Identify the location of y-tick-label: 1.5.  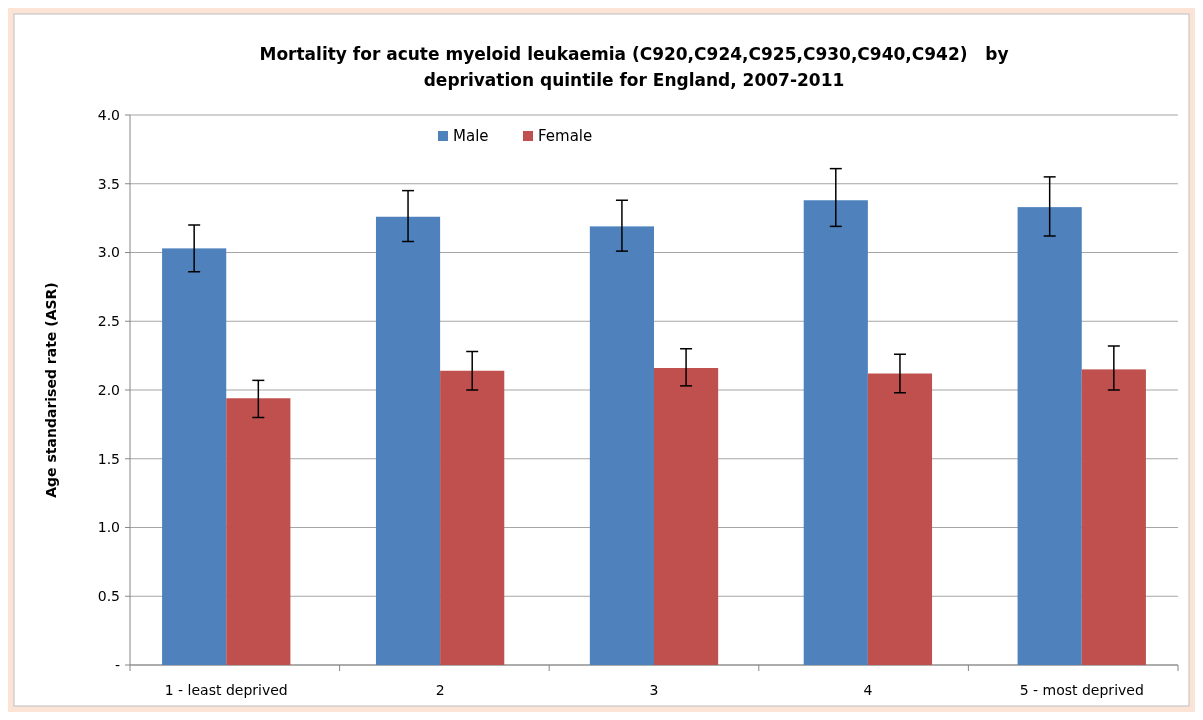
(108, 458).